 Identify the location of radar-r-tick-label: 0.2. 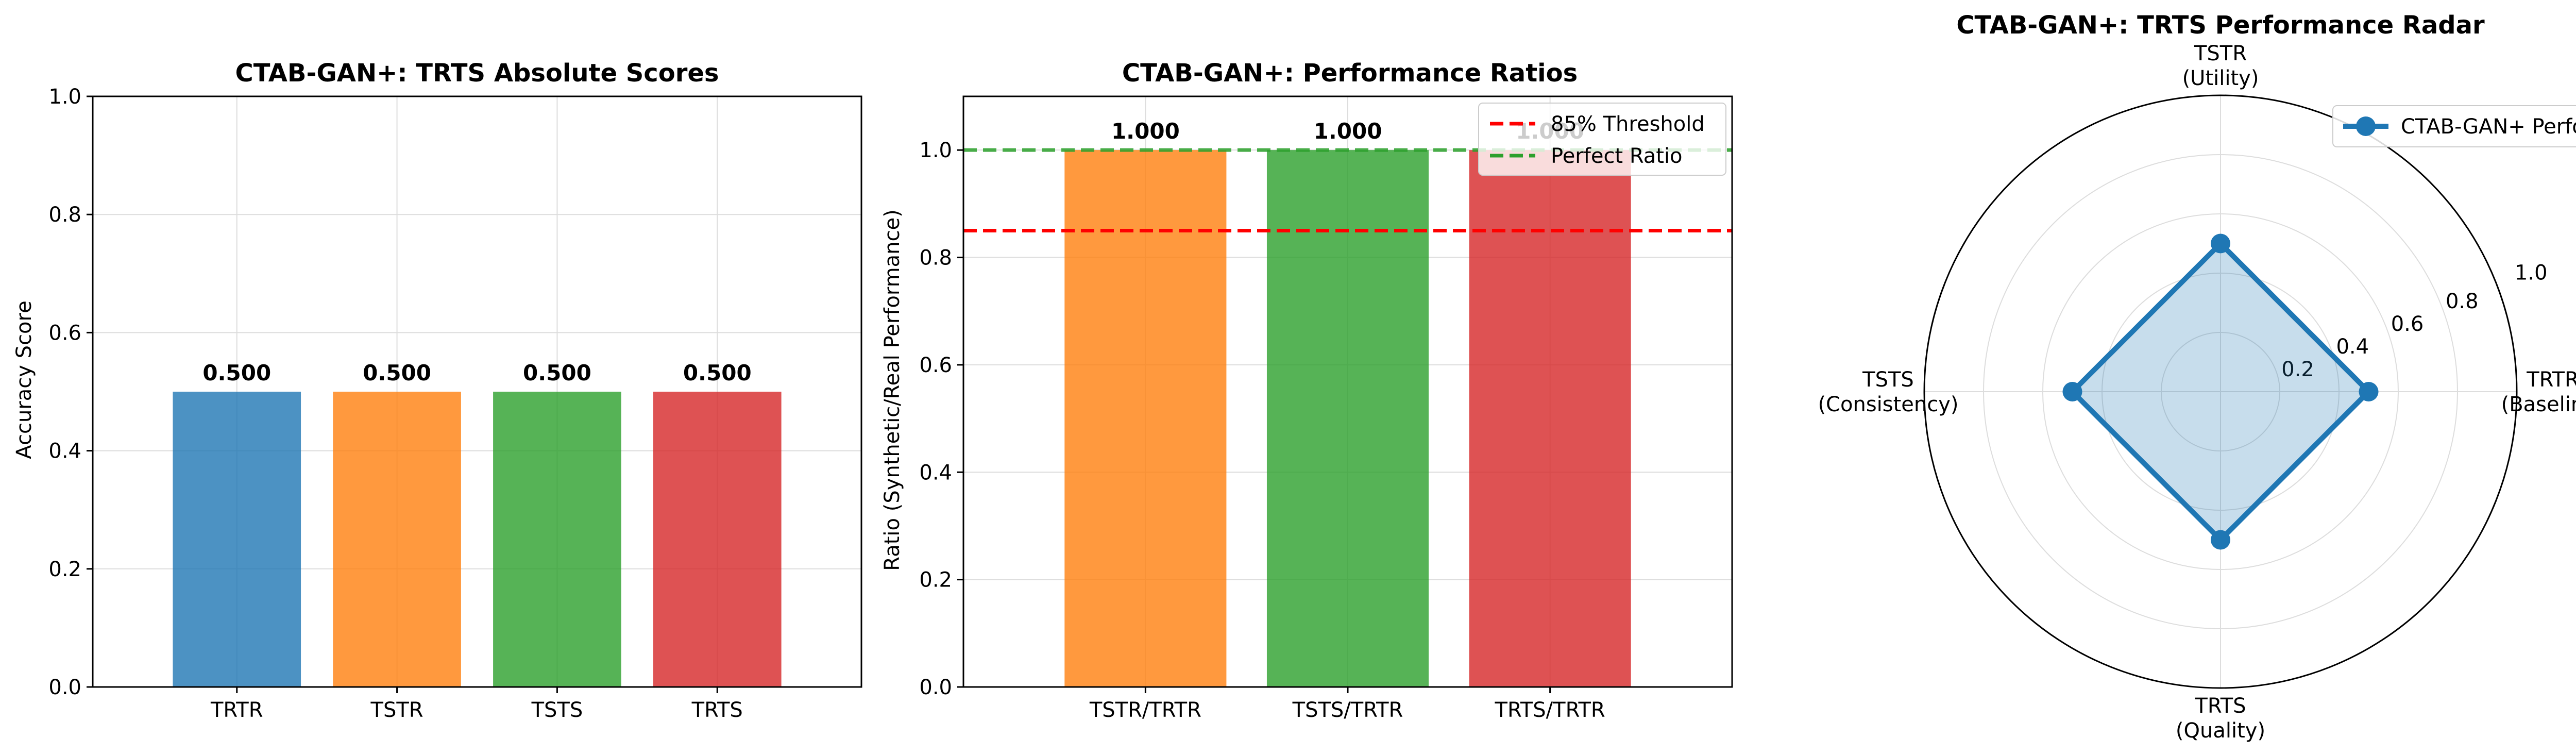
(2297, 369).